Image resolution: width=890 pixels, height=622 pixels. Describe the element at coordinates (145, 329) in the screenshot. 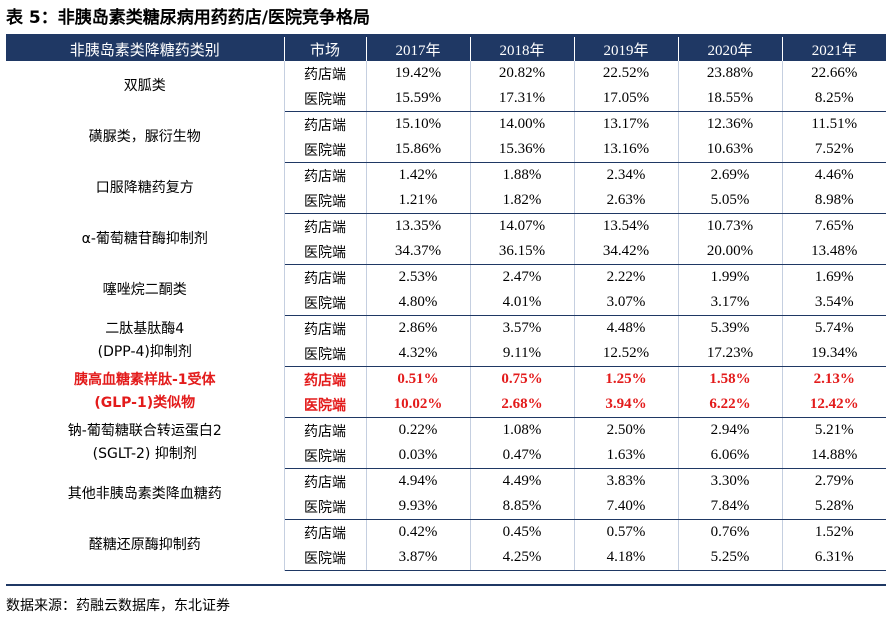

I see `category-label-line: 二肽基肽酶4` at that location.